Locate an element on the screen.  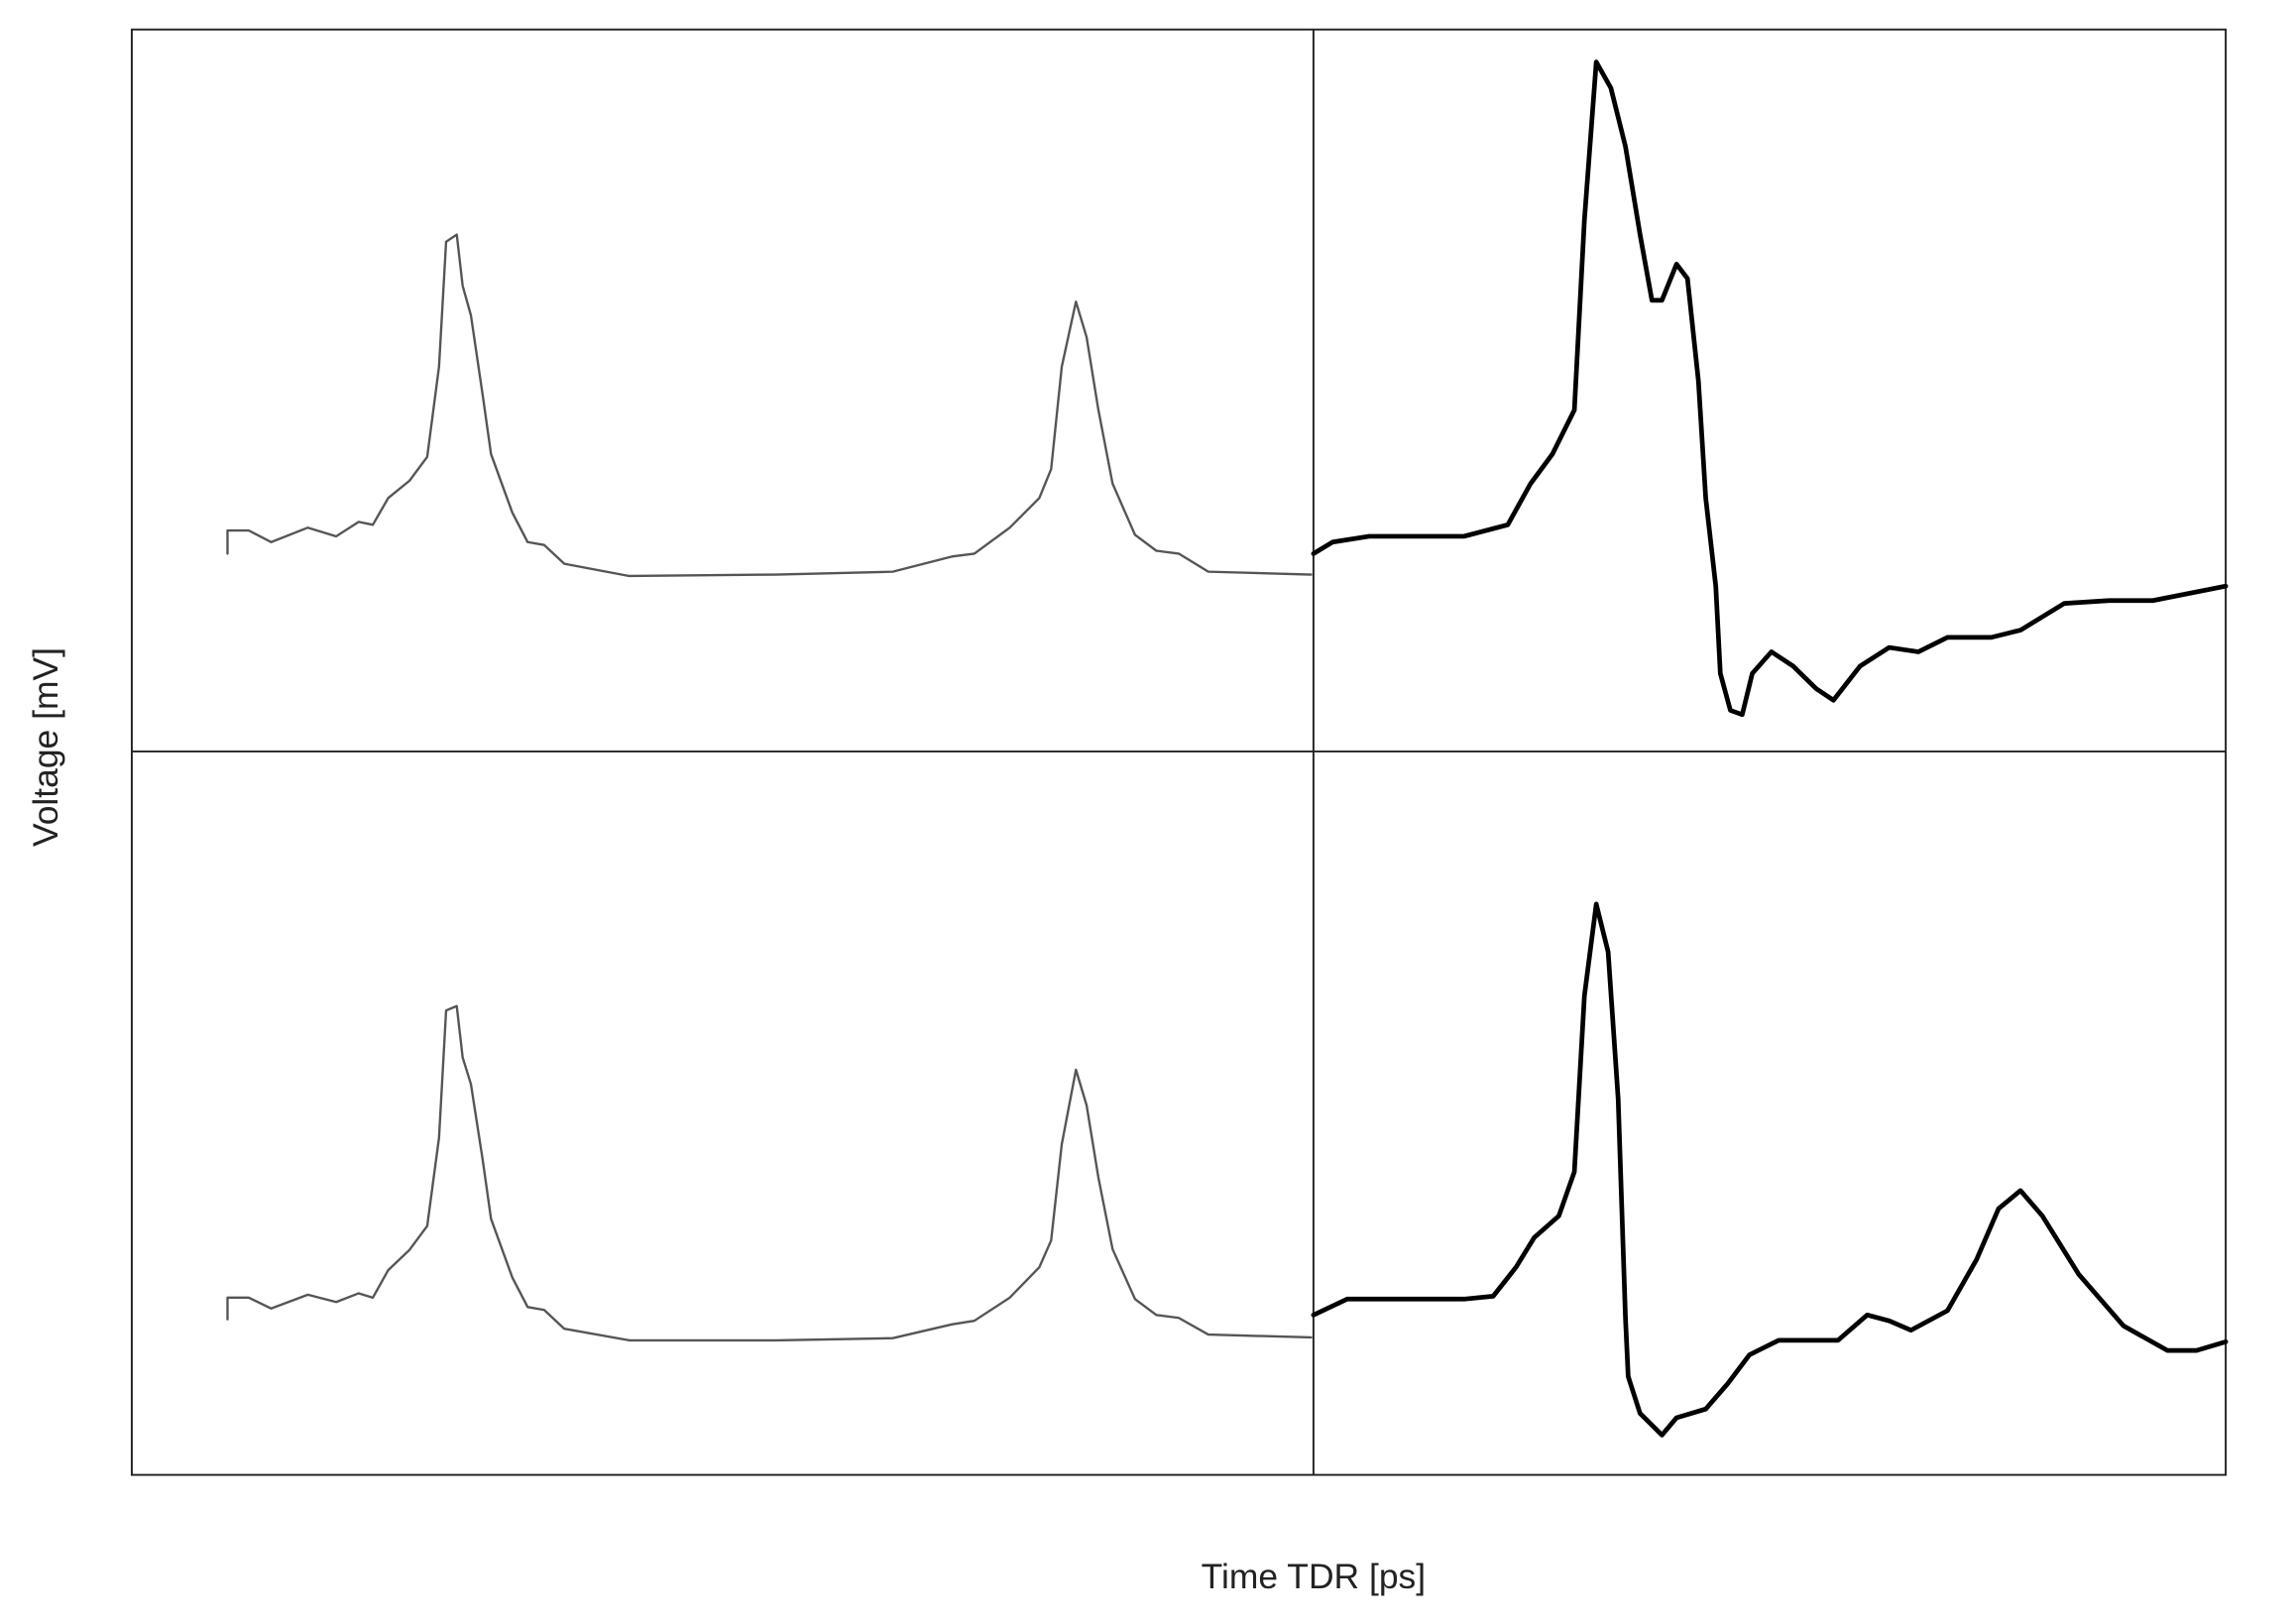
x-axis-label: Time TDR [ps] is located at coordinates (1314, 1576).